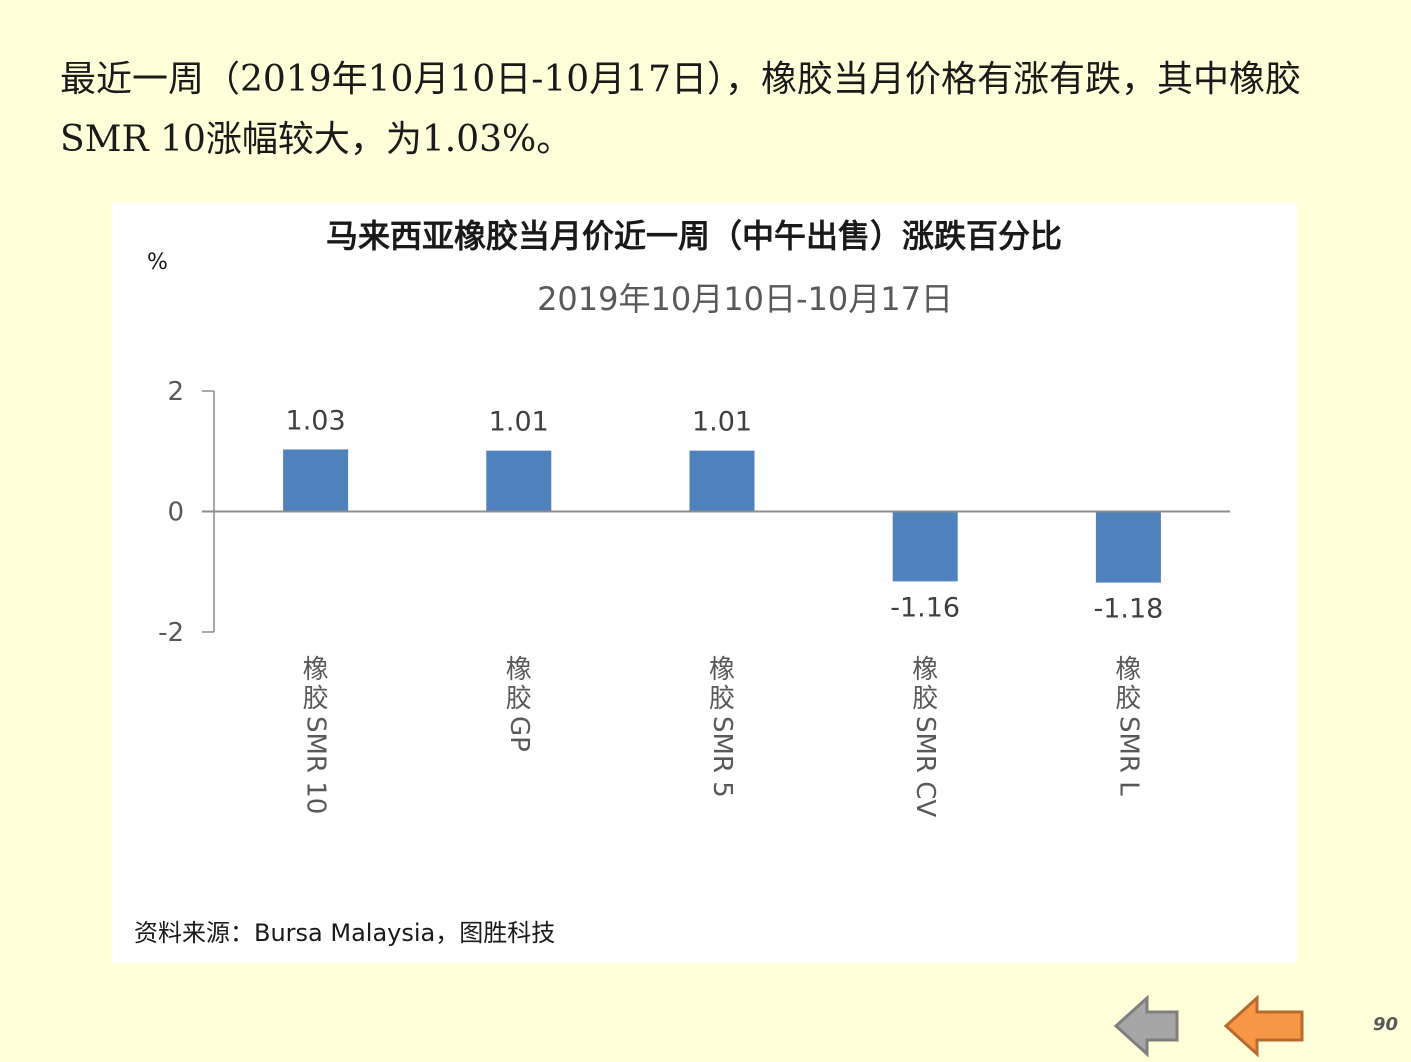 The width and height of the screenshot is (1411, 1062). I want to click on source-note: 资料来源：Bursa Malaysia，图胜科技, so click(344, 933).